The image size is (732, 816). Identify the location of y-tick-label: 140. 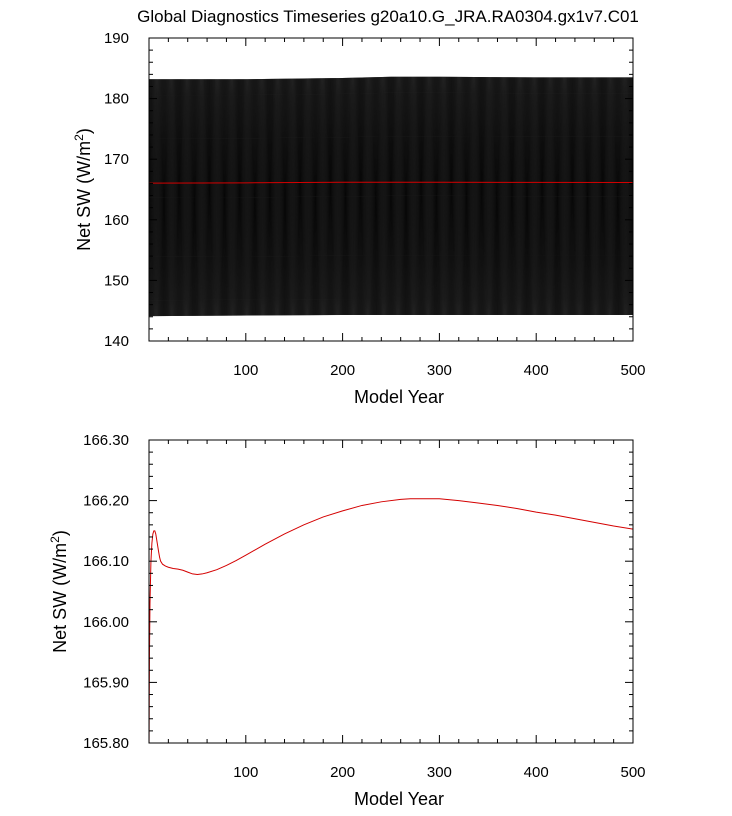
(116, 341).